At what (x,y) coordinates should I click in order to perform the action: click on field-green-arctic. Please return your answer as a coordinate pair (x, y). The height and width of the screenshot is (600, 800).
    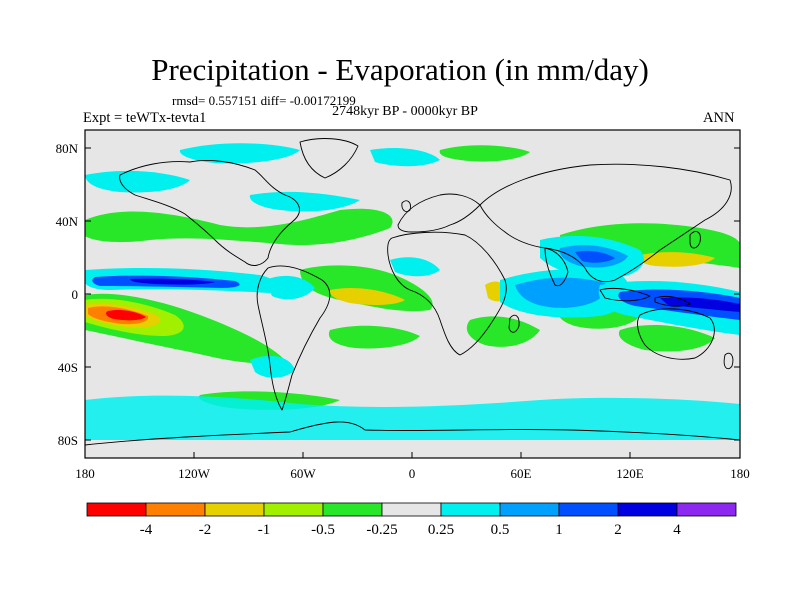
    Looking at the image, I should click on (484, 153).